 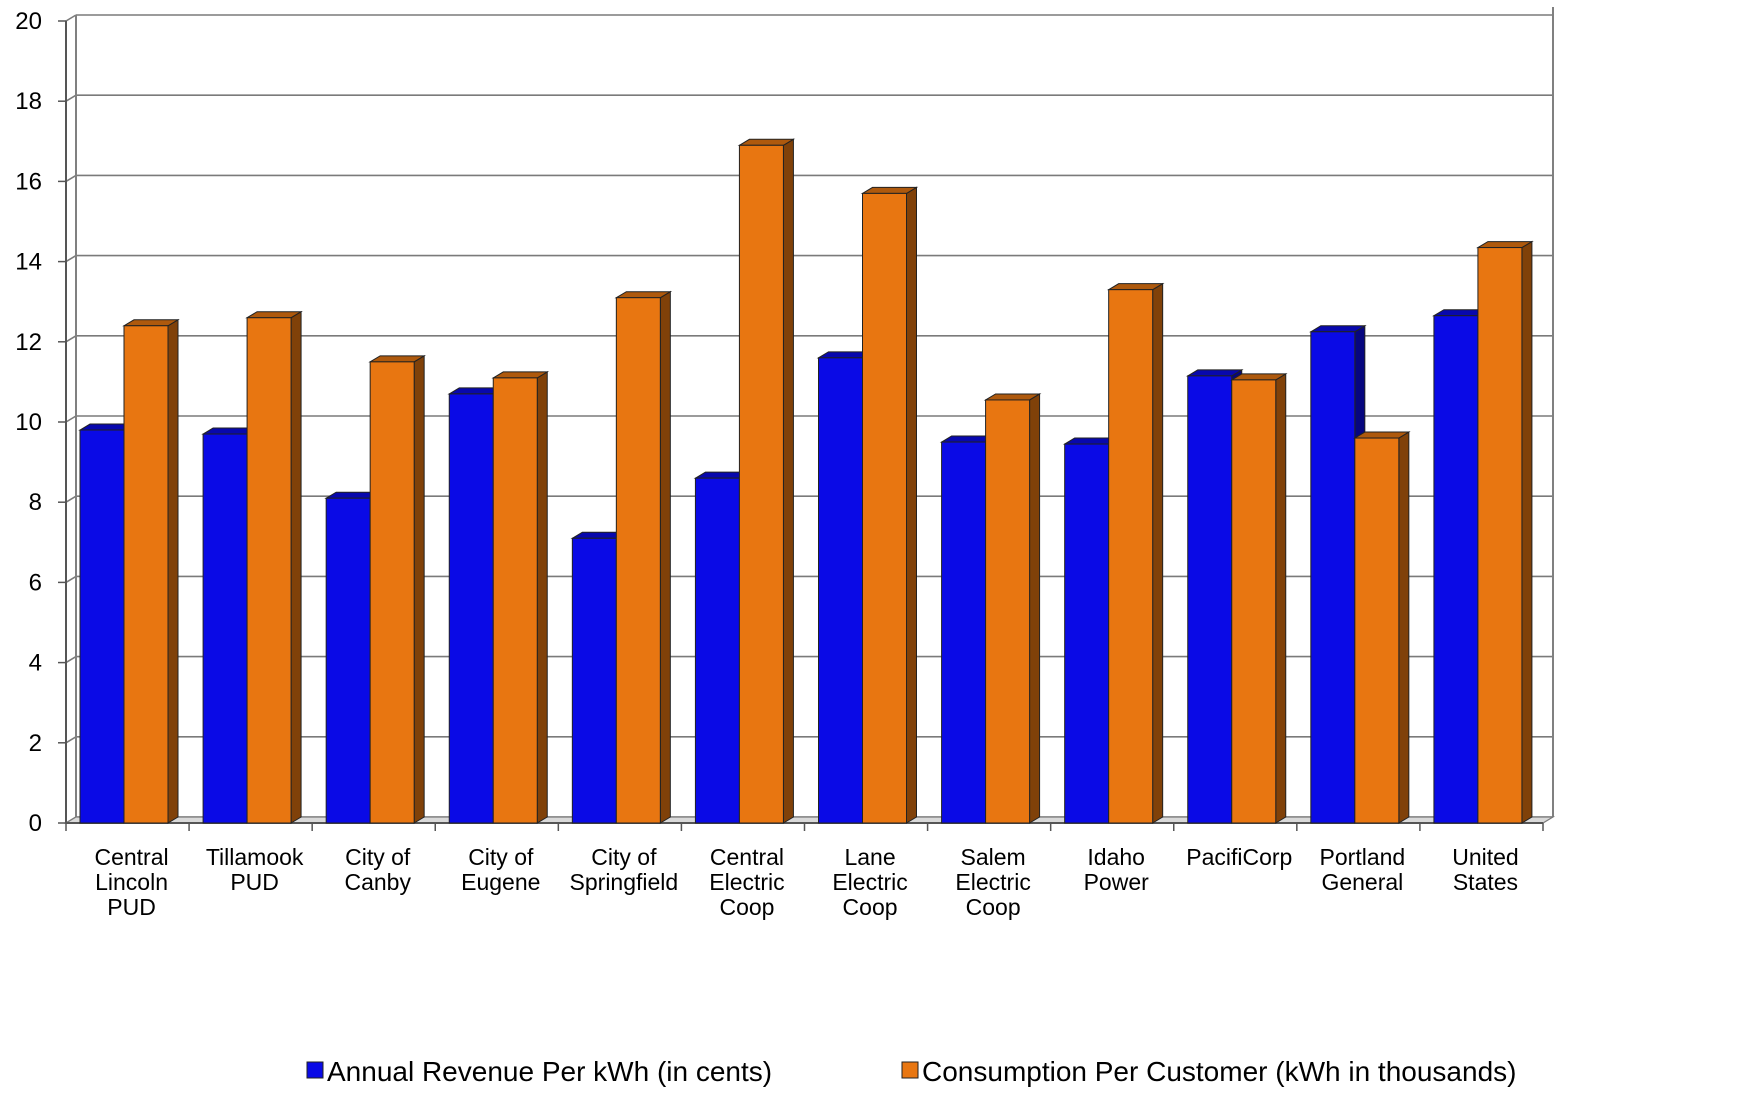 What do you see at coordinates (35, 823) in the screenshot?
I see `y-tick-label: 0` at bounding box center [35, 823].